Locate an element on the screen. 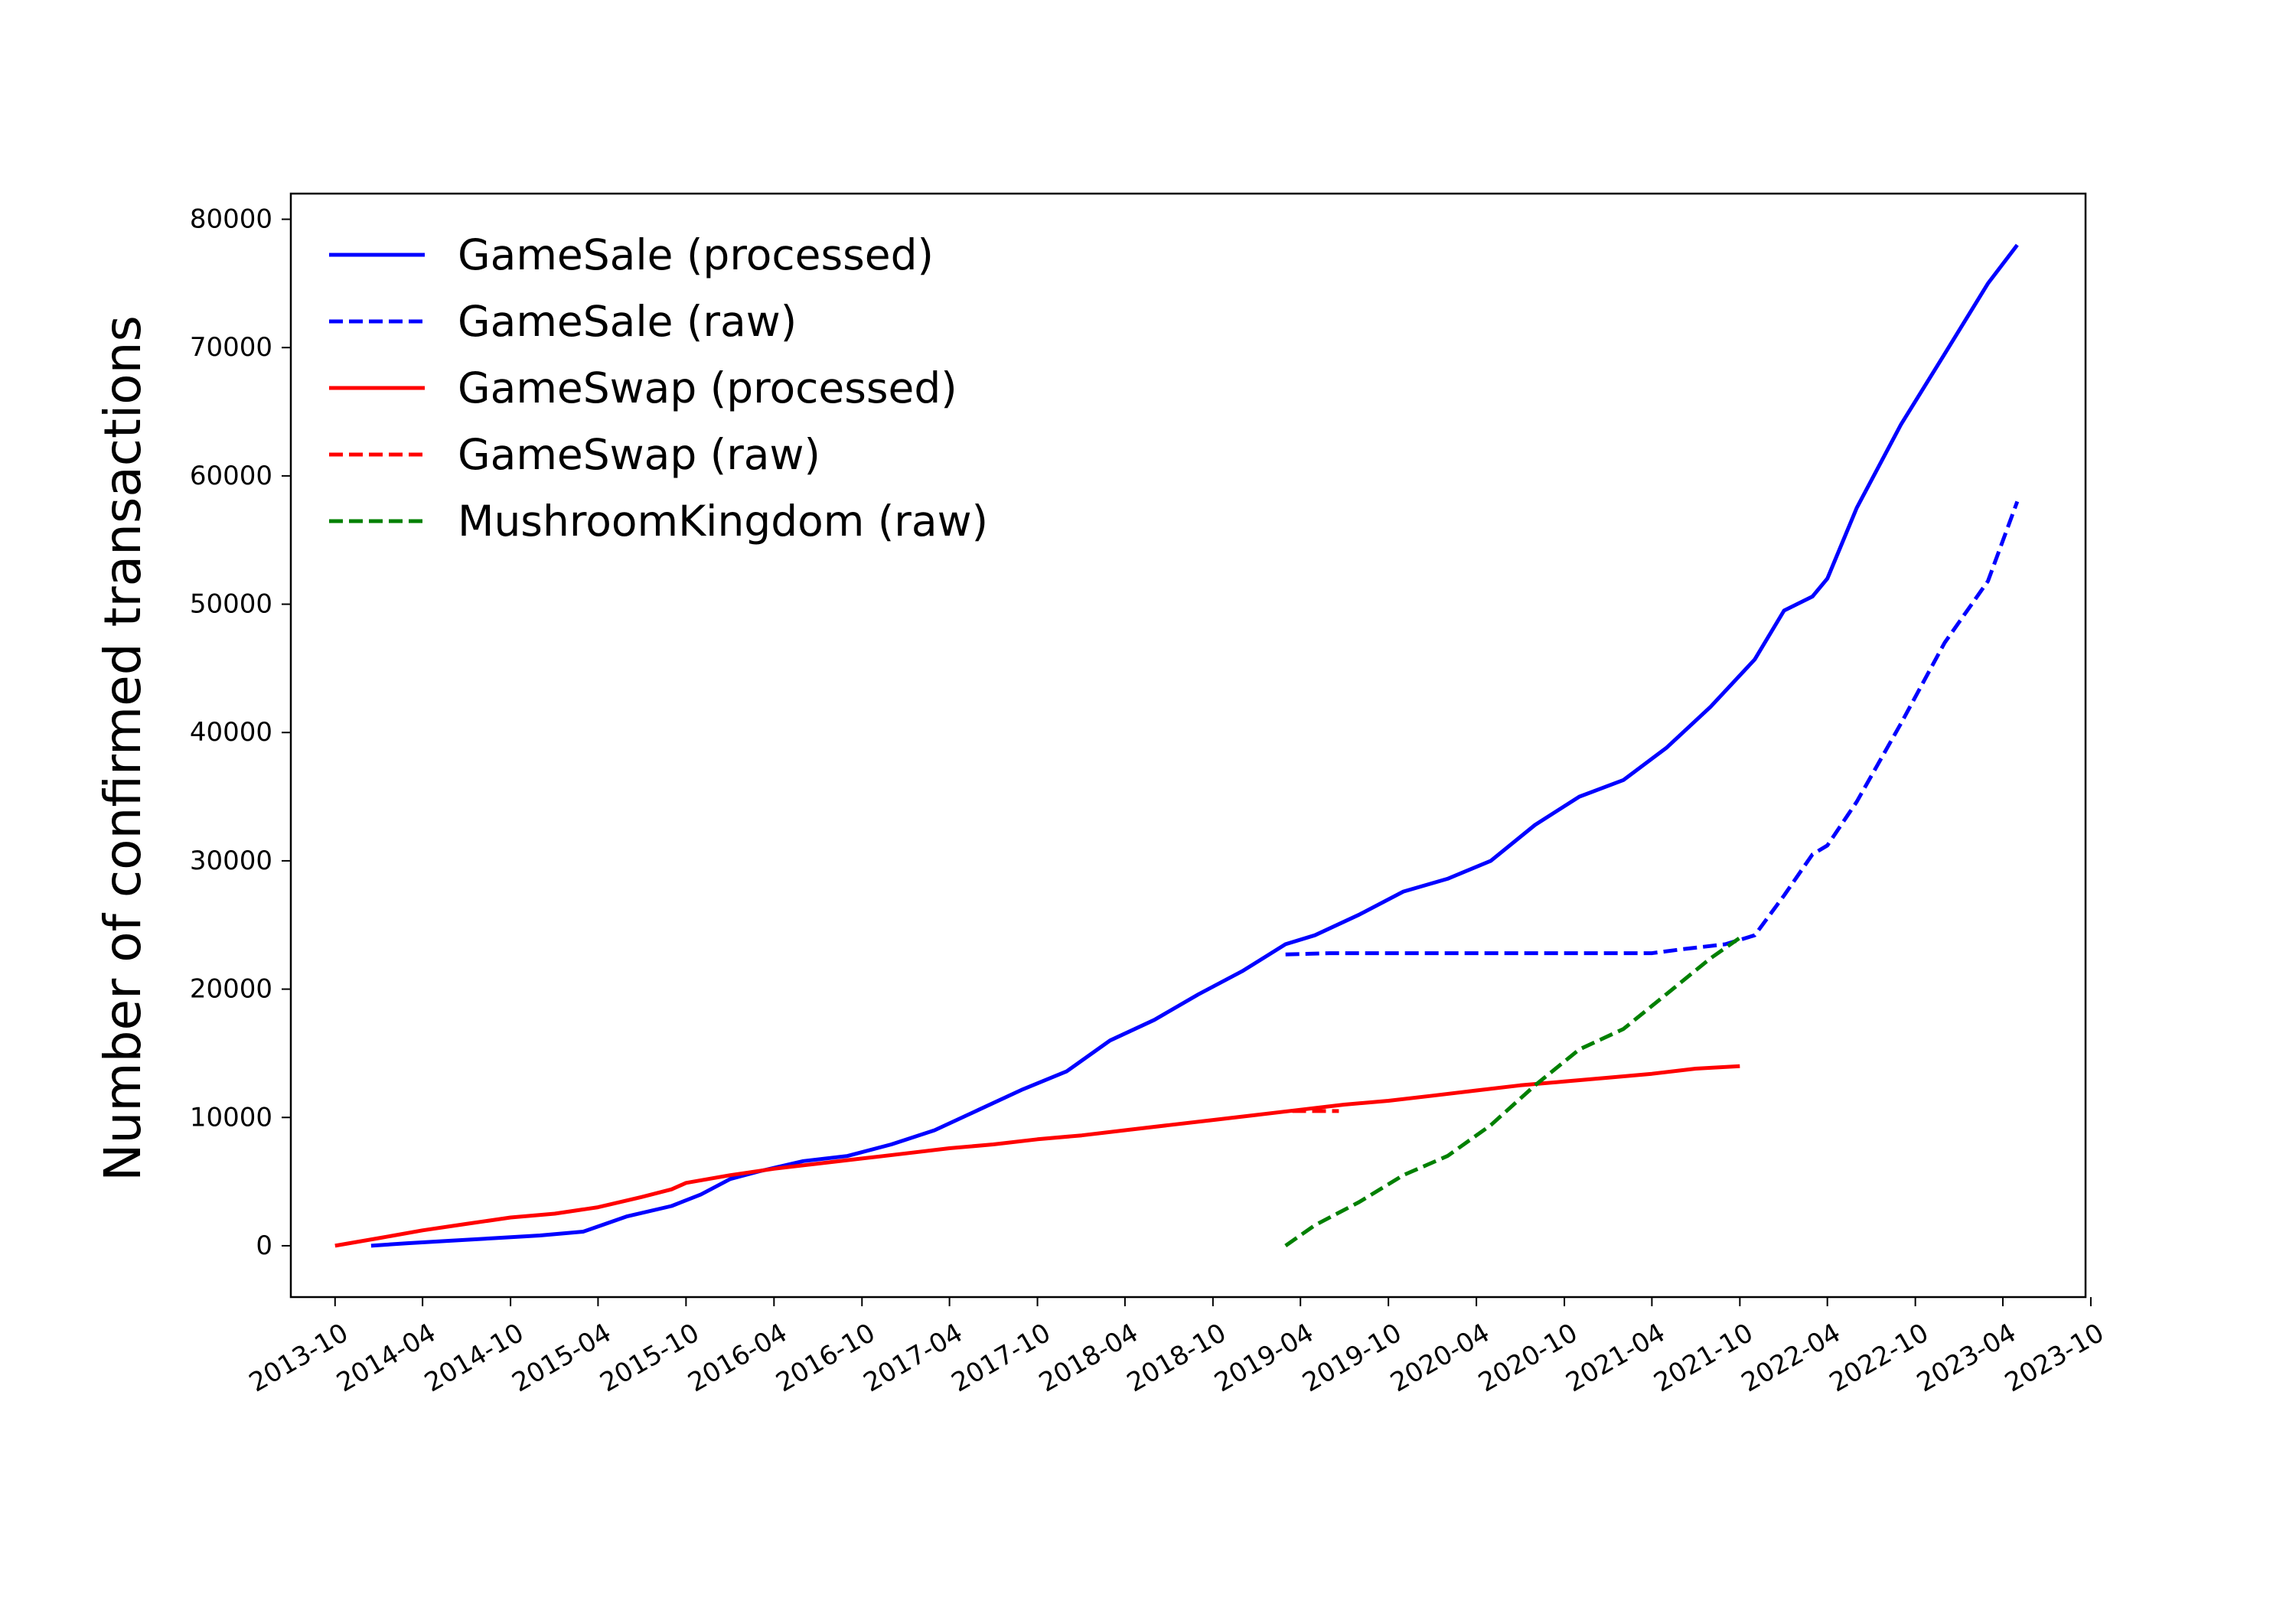 This screenshot has width=2296, height=1607. y-tick-label: 50000 is located at coordinates (231, 604).